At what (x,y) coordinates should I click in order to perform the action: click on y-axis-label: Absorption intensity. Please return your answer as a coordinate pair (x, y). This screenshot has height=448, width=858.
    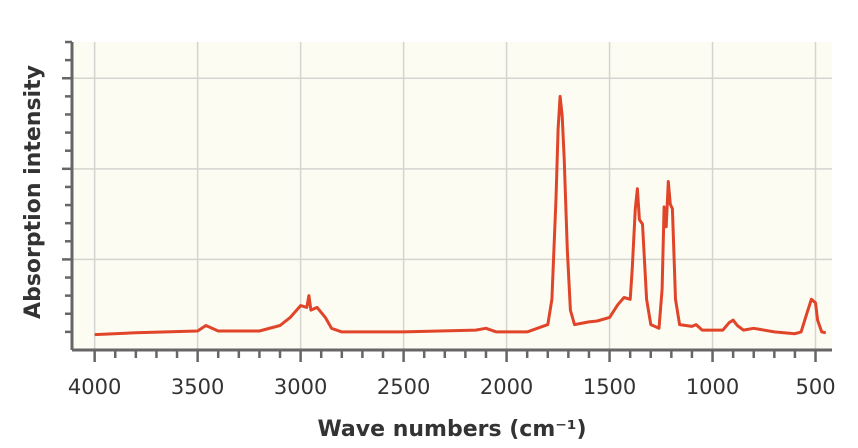
    Looking at the image, I should click on (33, 192).